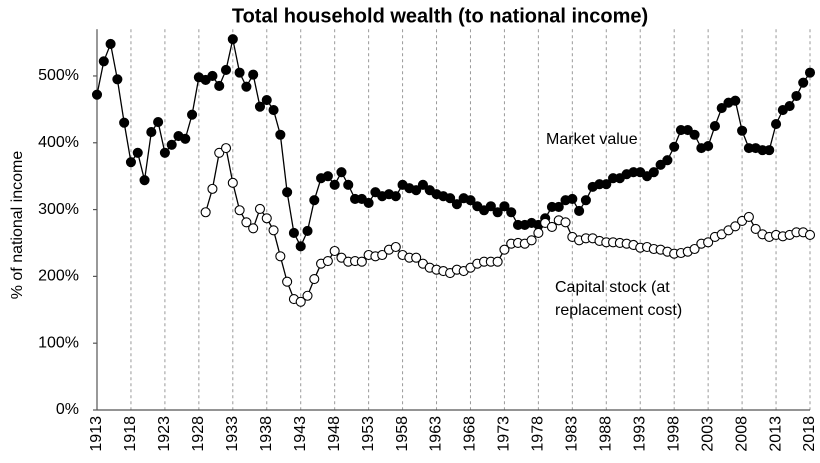 The image size is (820, 463). What do you see at coordinates (164, 434) in the screenshot?
I see `x-tick-label: 1923` at bounding box center [164, 434].